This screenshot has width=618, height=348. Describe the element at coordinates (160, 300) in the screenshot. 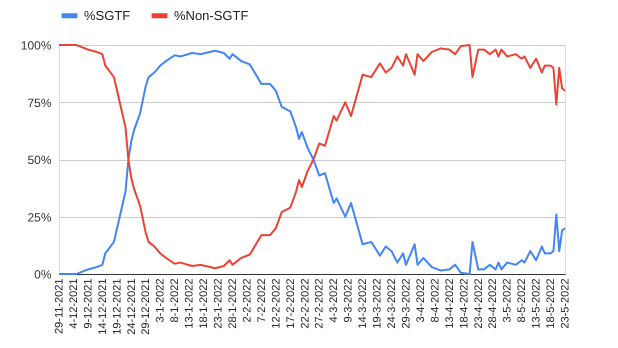

I see `x-tick-label: 3-1-2022` at that location.